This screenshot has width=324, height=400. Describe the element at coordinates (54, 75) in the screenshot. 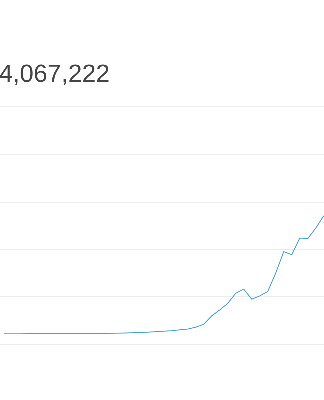

I see `chart-title: 4,067,222` at that location.